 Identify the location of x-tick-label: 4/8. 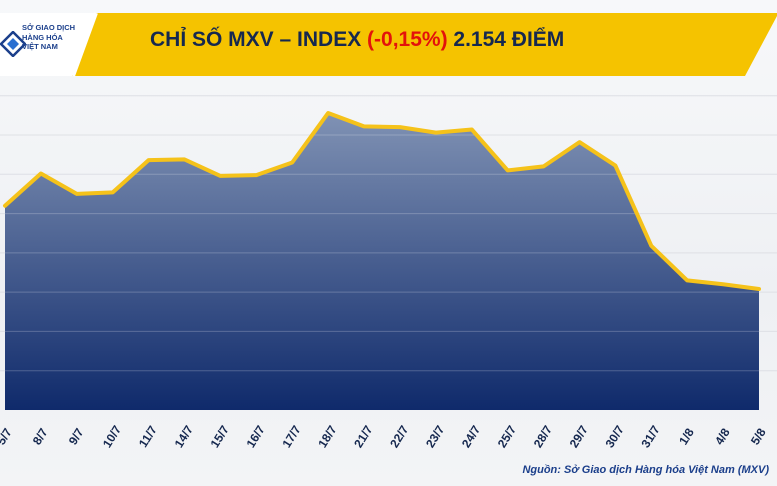
(722, 437).